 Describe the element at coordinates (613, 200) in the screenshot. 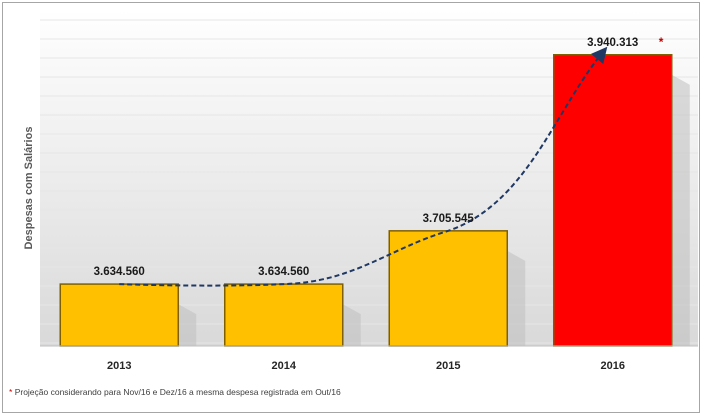

I see `bar-2016` at that location.